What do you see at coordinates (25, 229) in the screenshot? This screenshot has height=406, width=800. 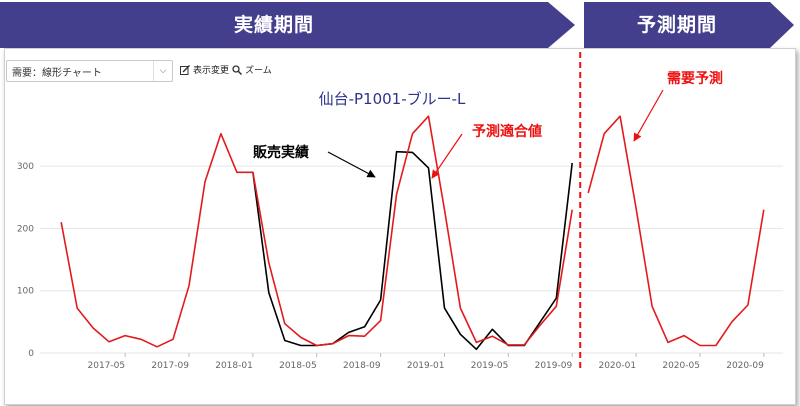 I see `y-tick-label: 200` at bounding box center [25, 229].